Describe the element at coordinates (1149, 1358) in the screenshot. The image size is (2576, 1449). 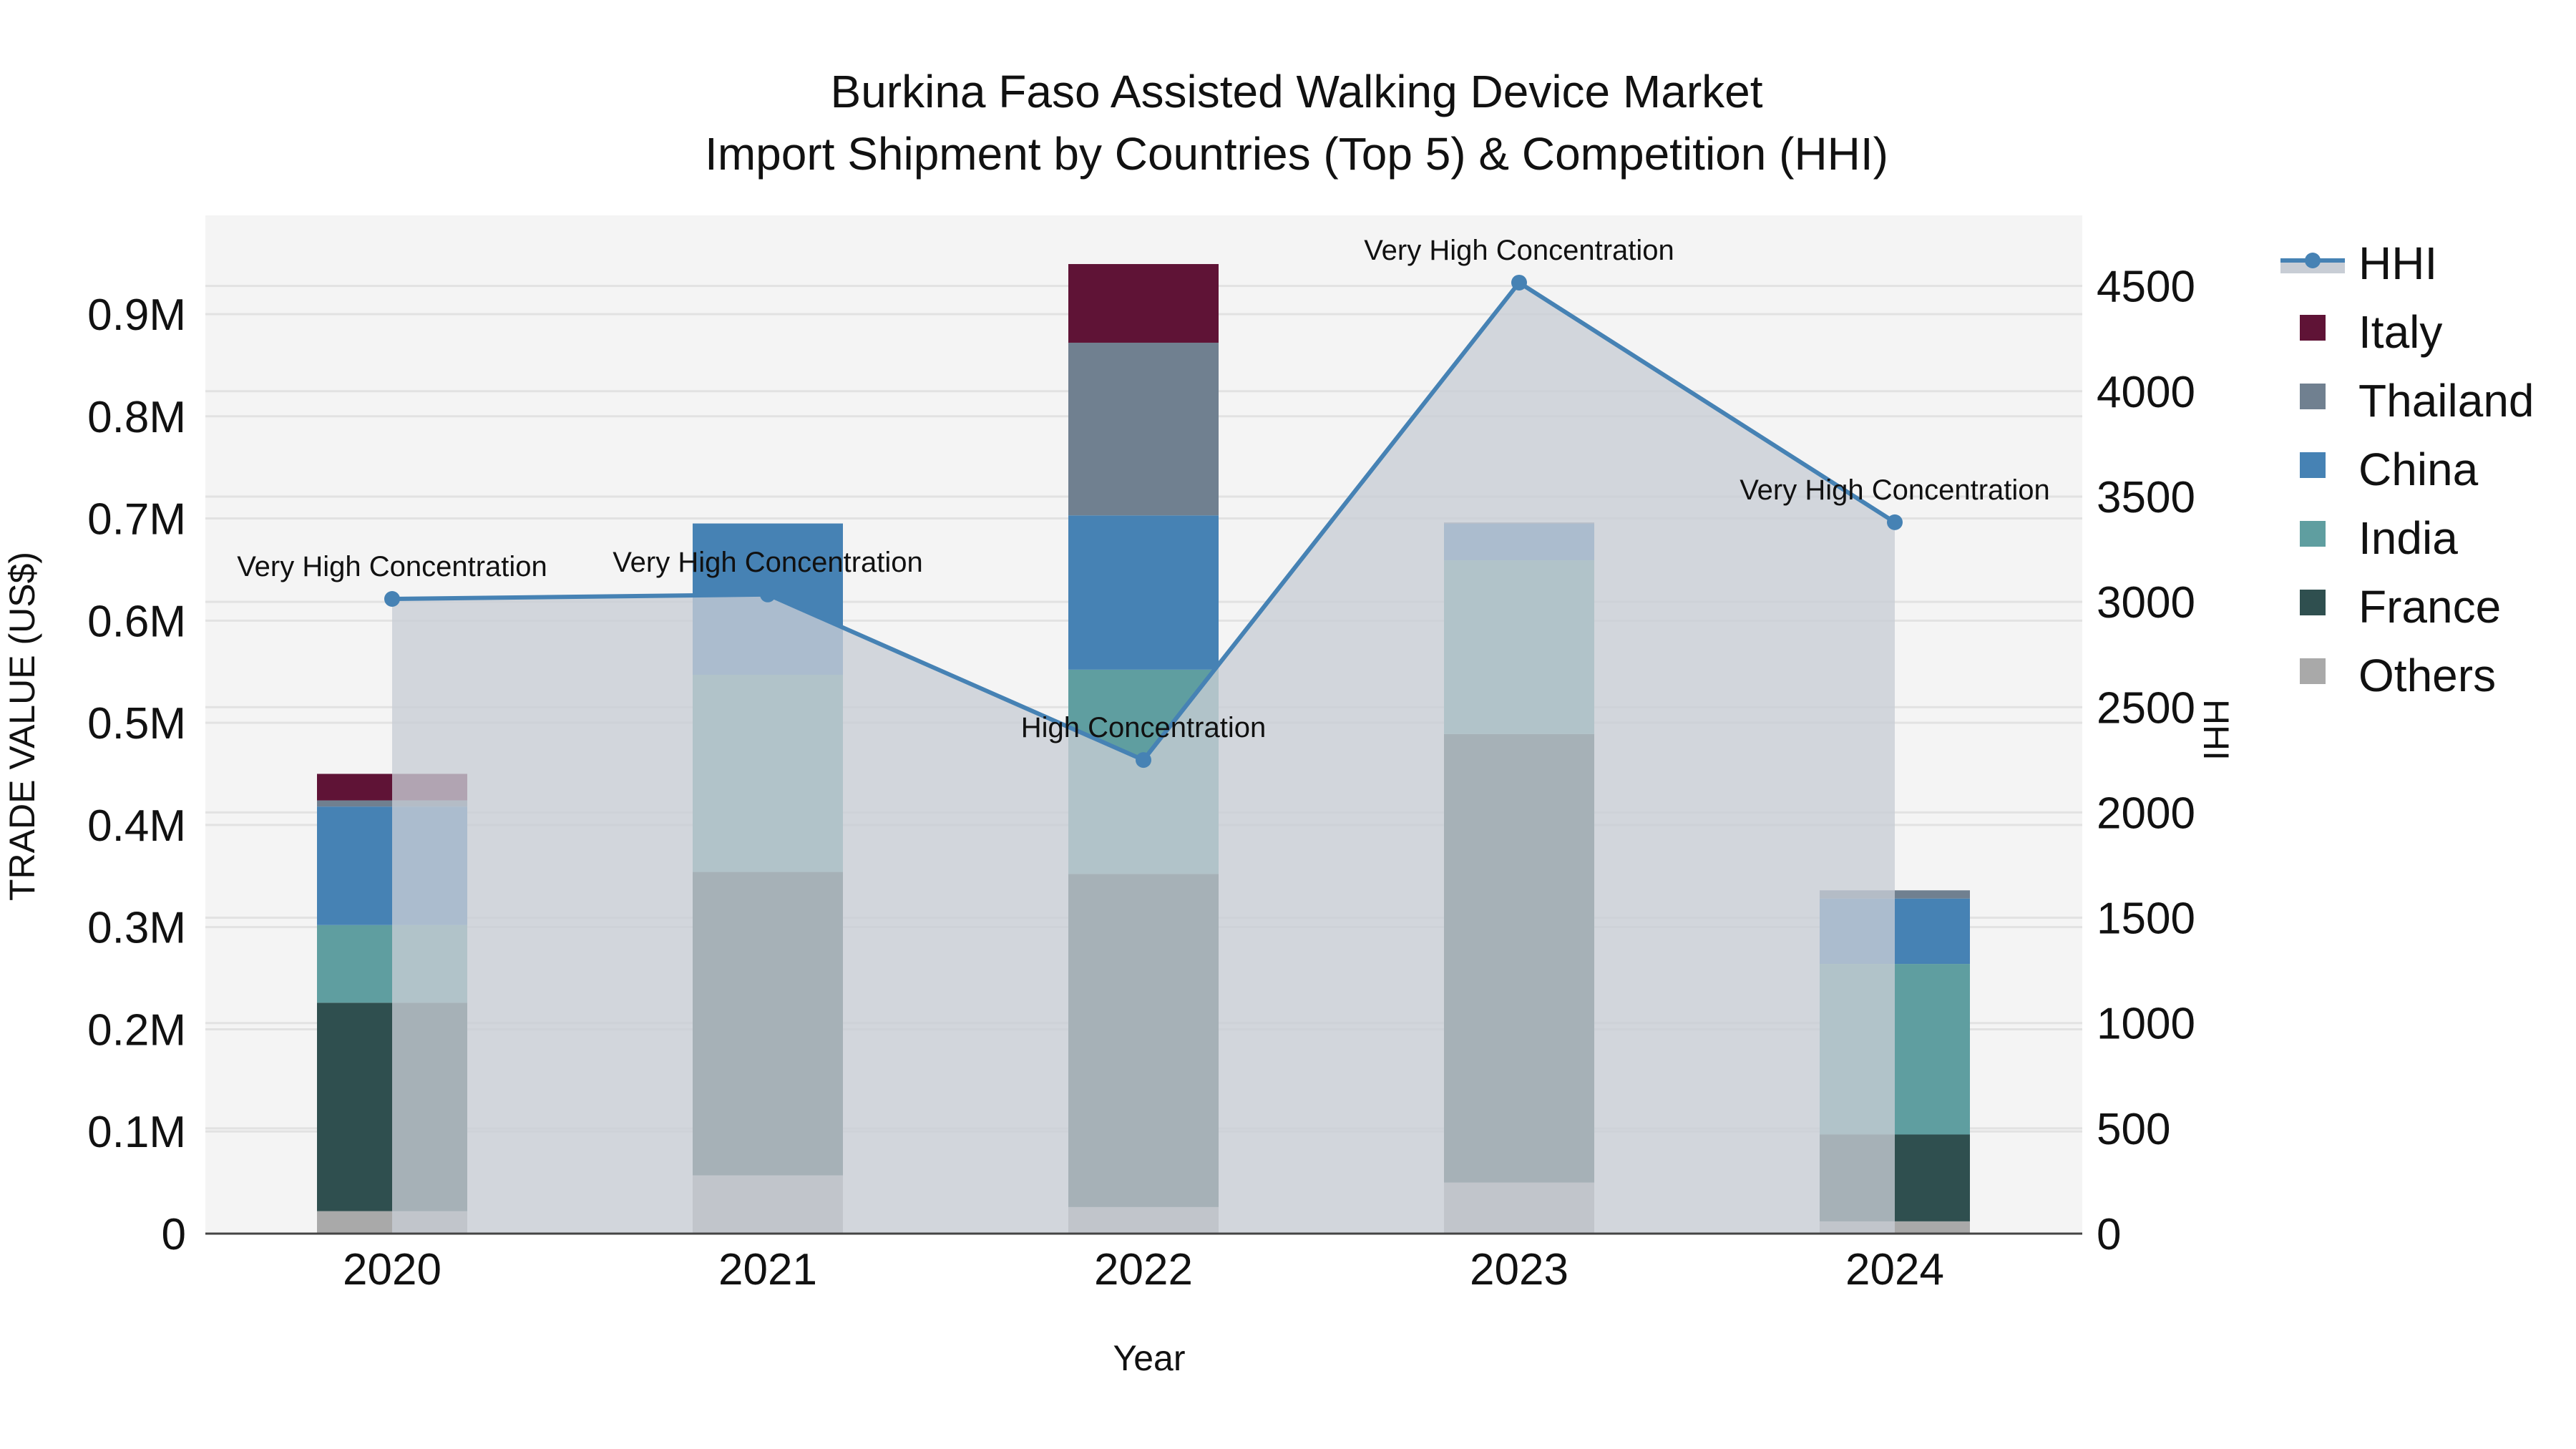
I see `x-axis-title: Year` at that location.